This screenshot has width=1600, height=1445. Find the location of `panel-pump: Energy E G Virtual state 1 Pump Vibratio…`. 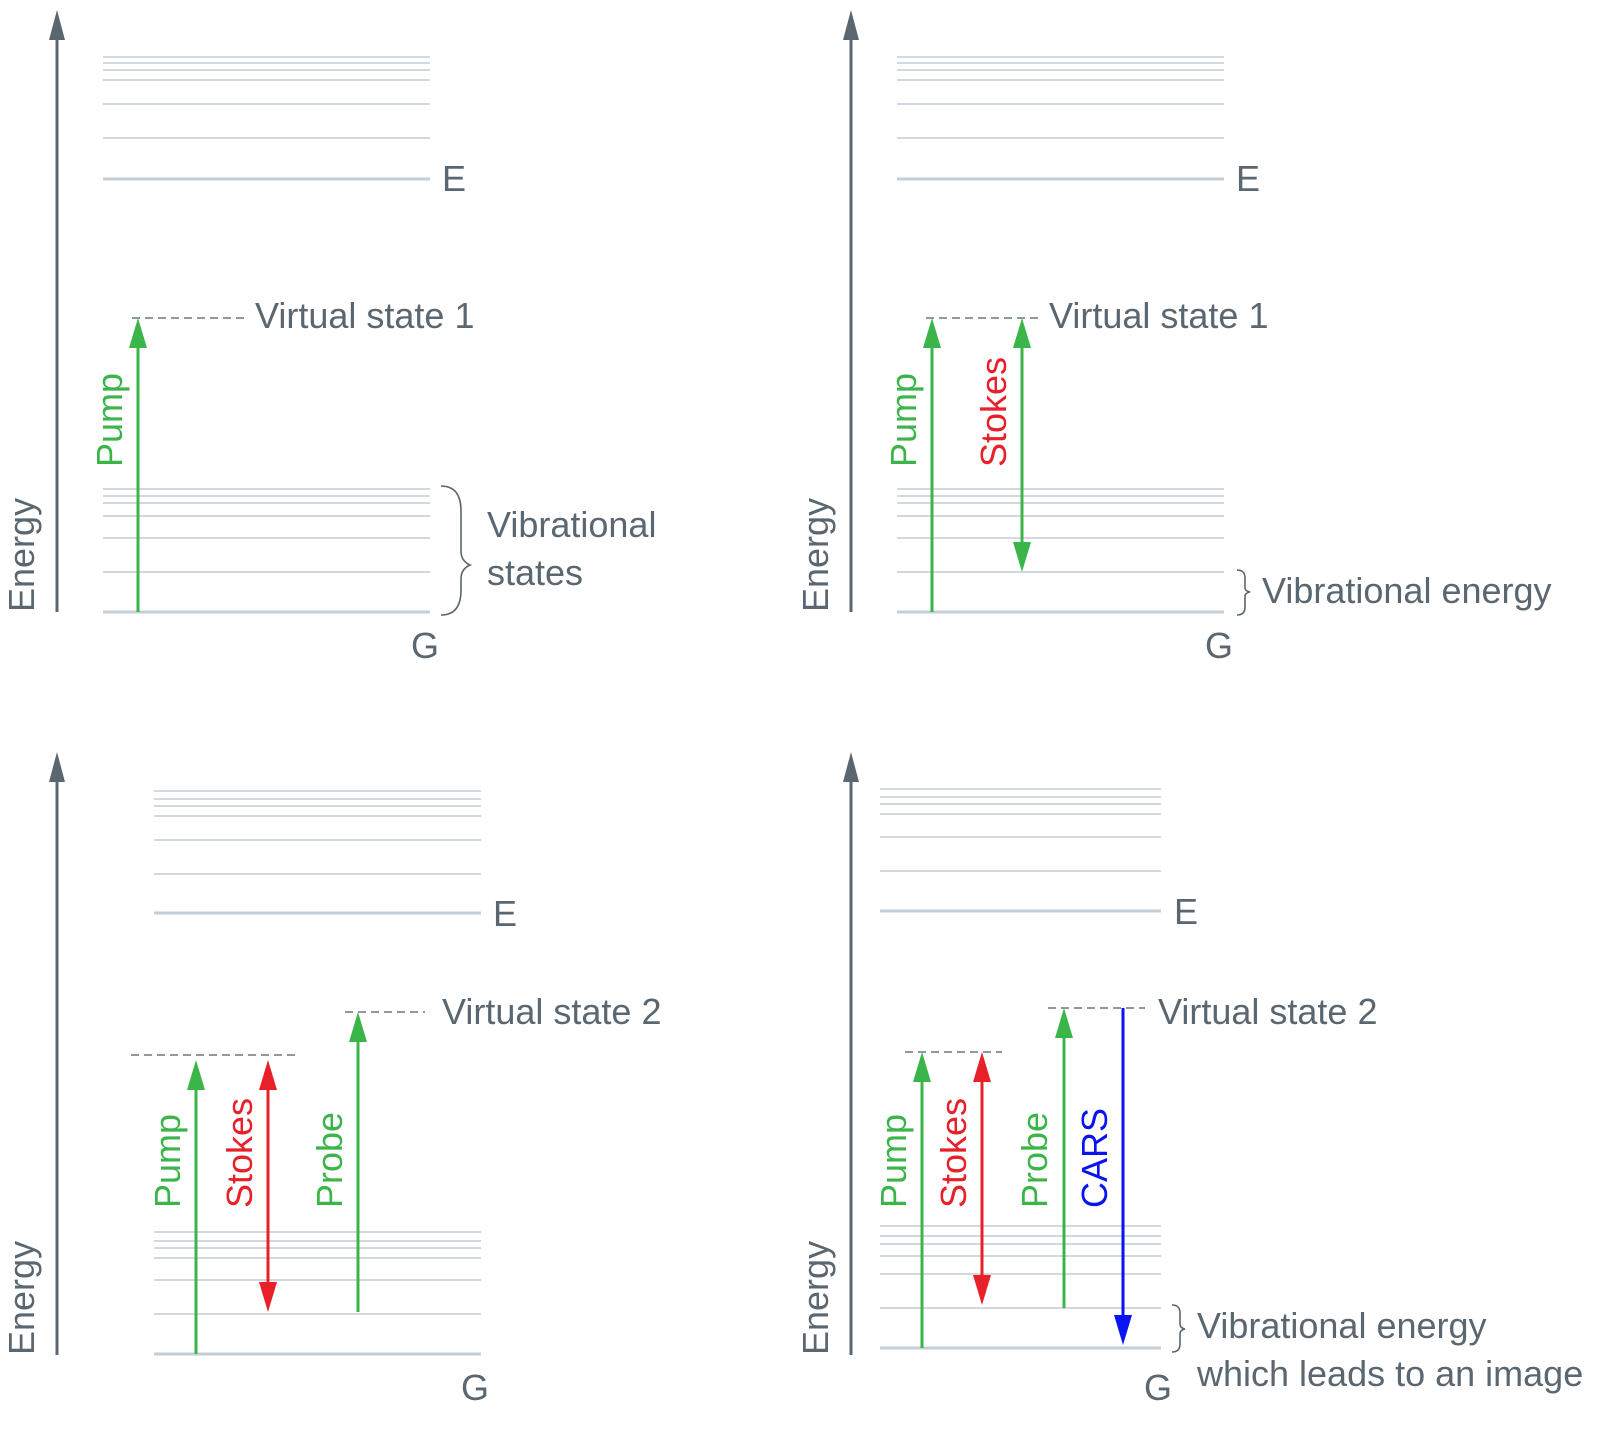

panel-pump: Energy E G Virtual state 1 Pump Vibratio… is located at coordinates (328, 412).